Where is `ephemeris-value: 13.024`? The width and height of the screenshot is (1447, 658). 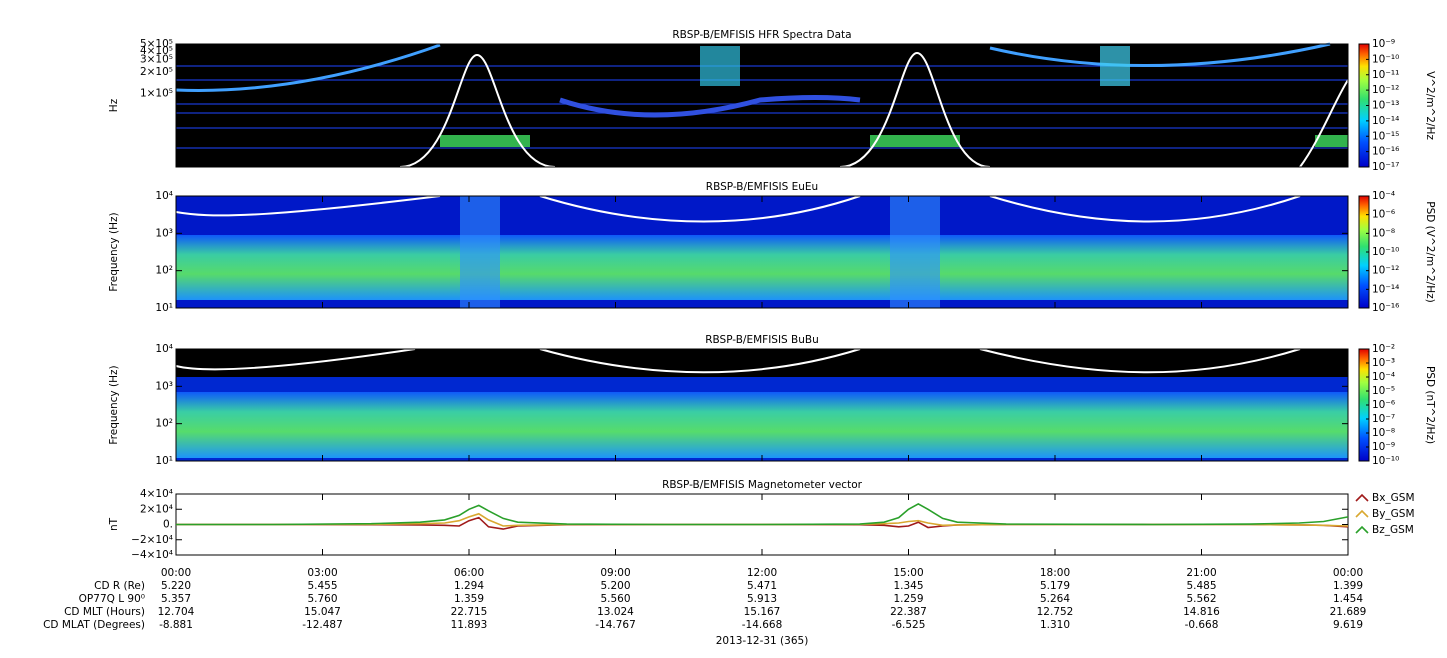 ephemeris-value: 13.024 is located at coordinates (615, 612).